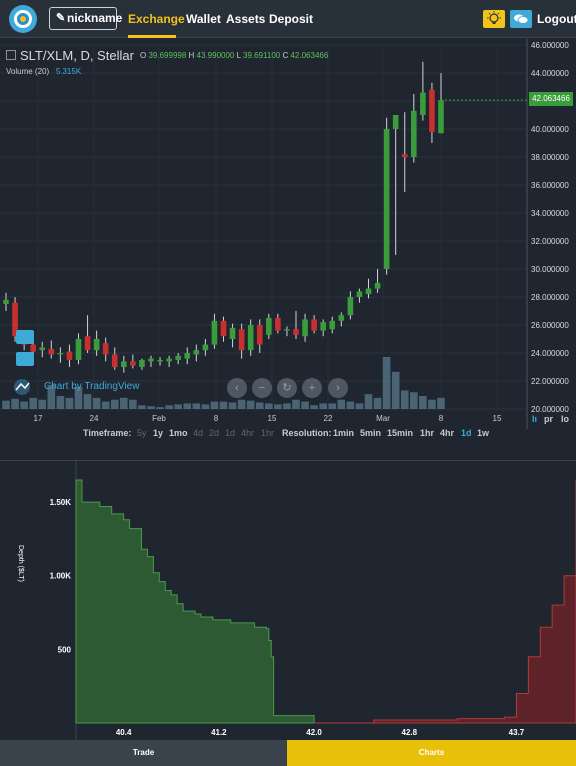 The width and height of the screenshot is (576, 766). Describe the element at coordinates (158, 433) in the screenshot. I see `timeframe-1y: 1y` at that location.